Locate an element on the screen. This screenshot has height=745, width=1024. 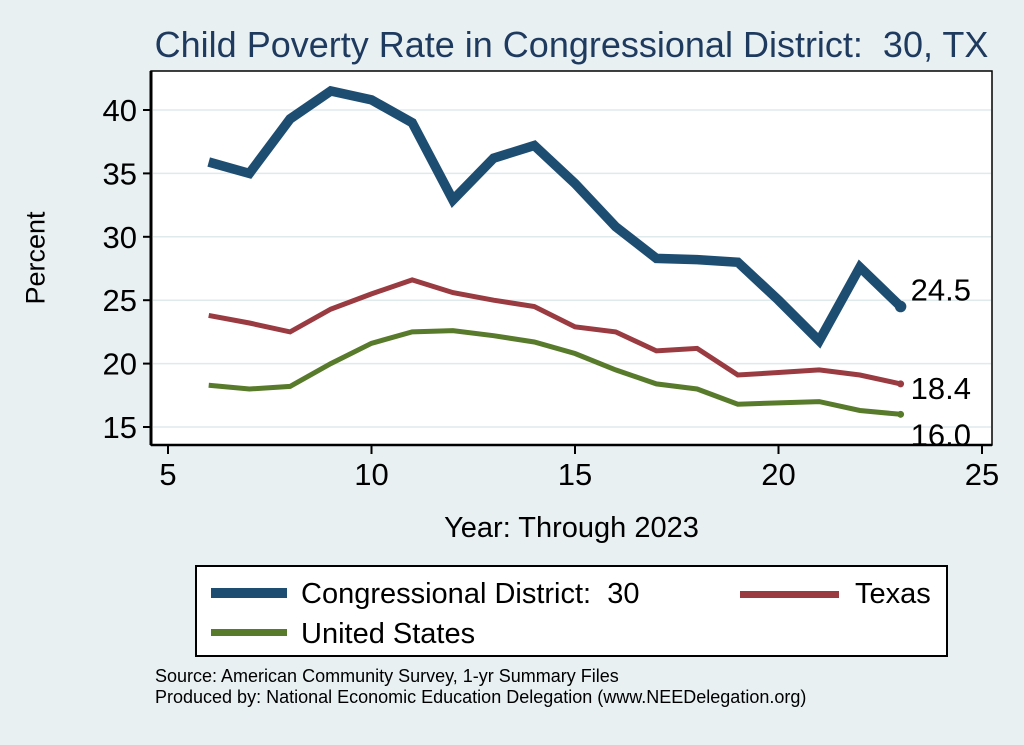
x-tick-label-5: 5 is located at coordinates (167, 474).